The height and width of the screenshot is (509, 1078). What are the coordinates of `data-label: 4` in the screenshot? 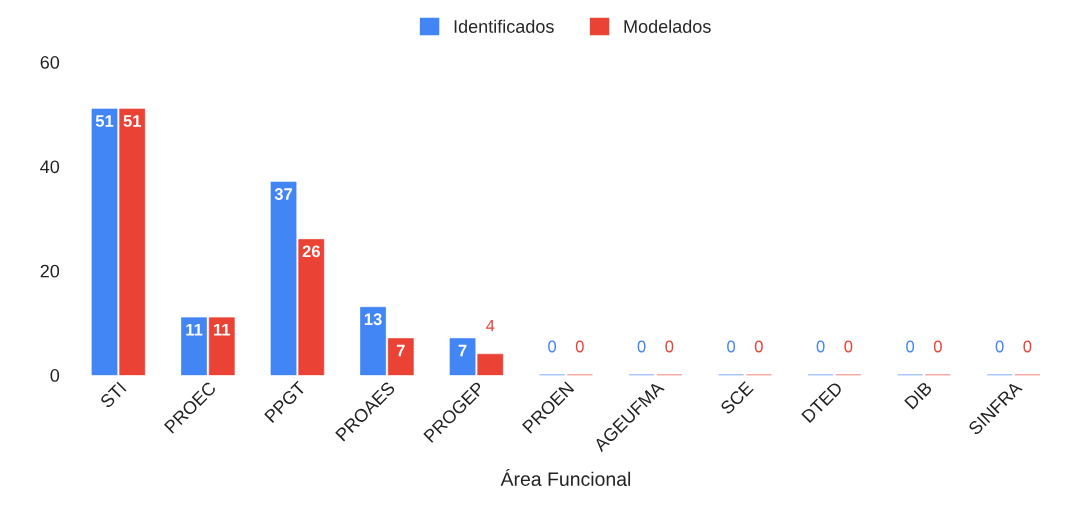 It's located at (490, 325).